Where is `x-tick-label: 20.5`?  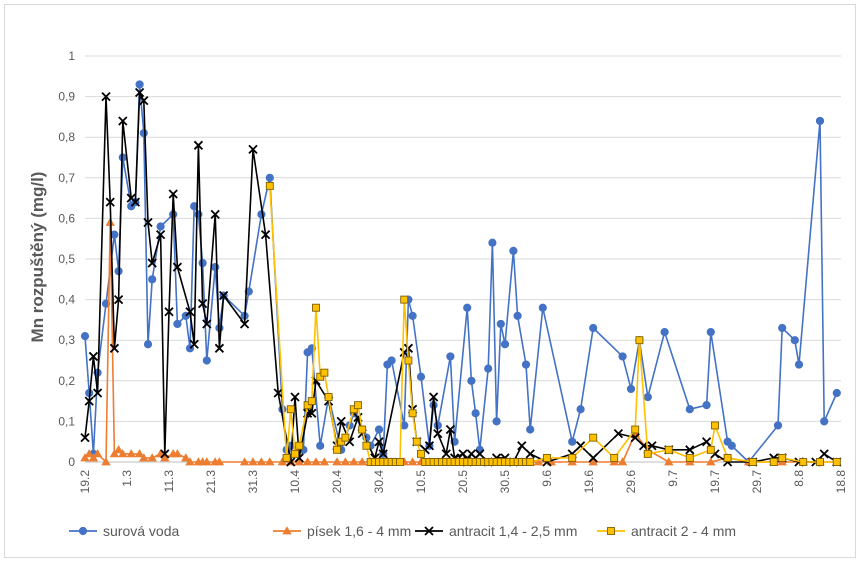
x-tick-label: 20.5 is located at coordinates (463, 482).